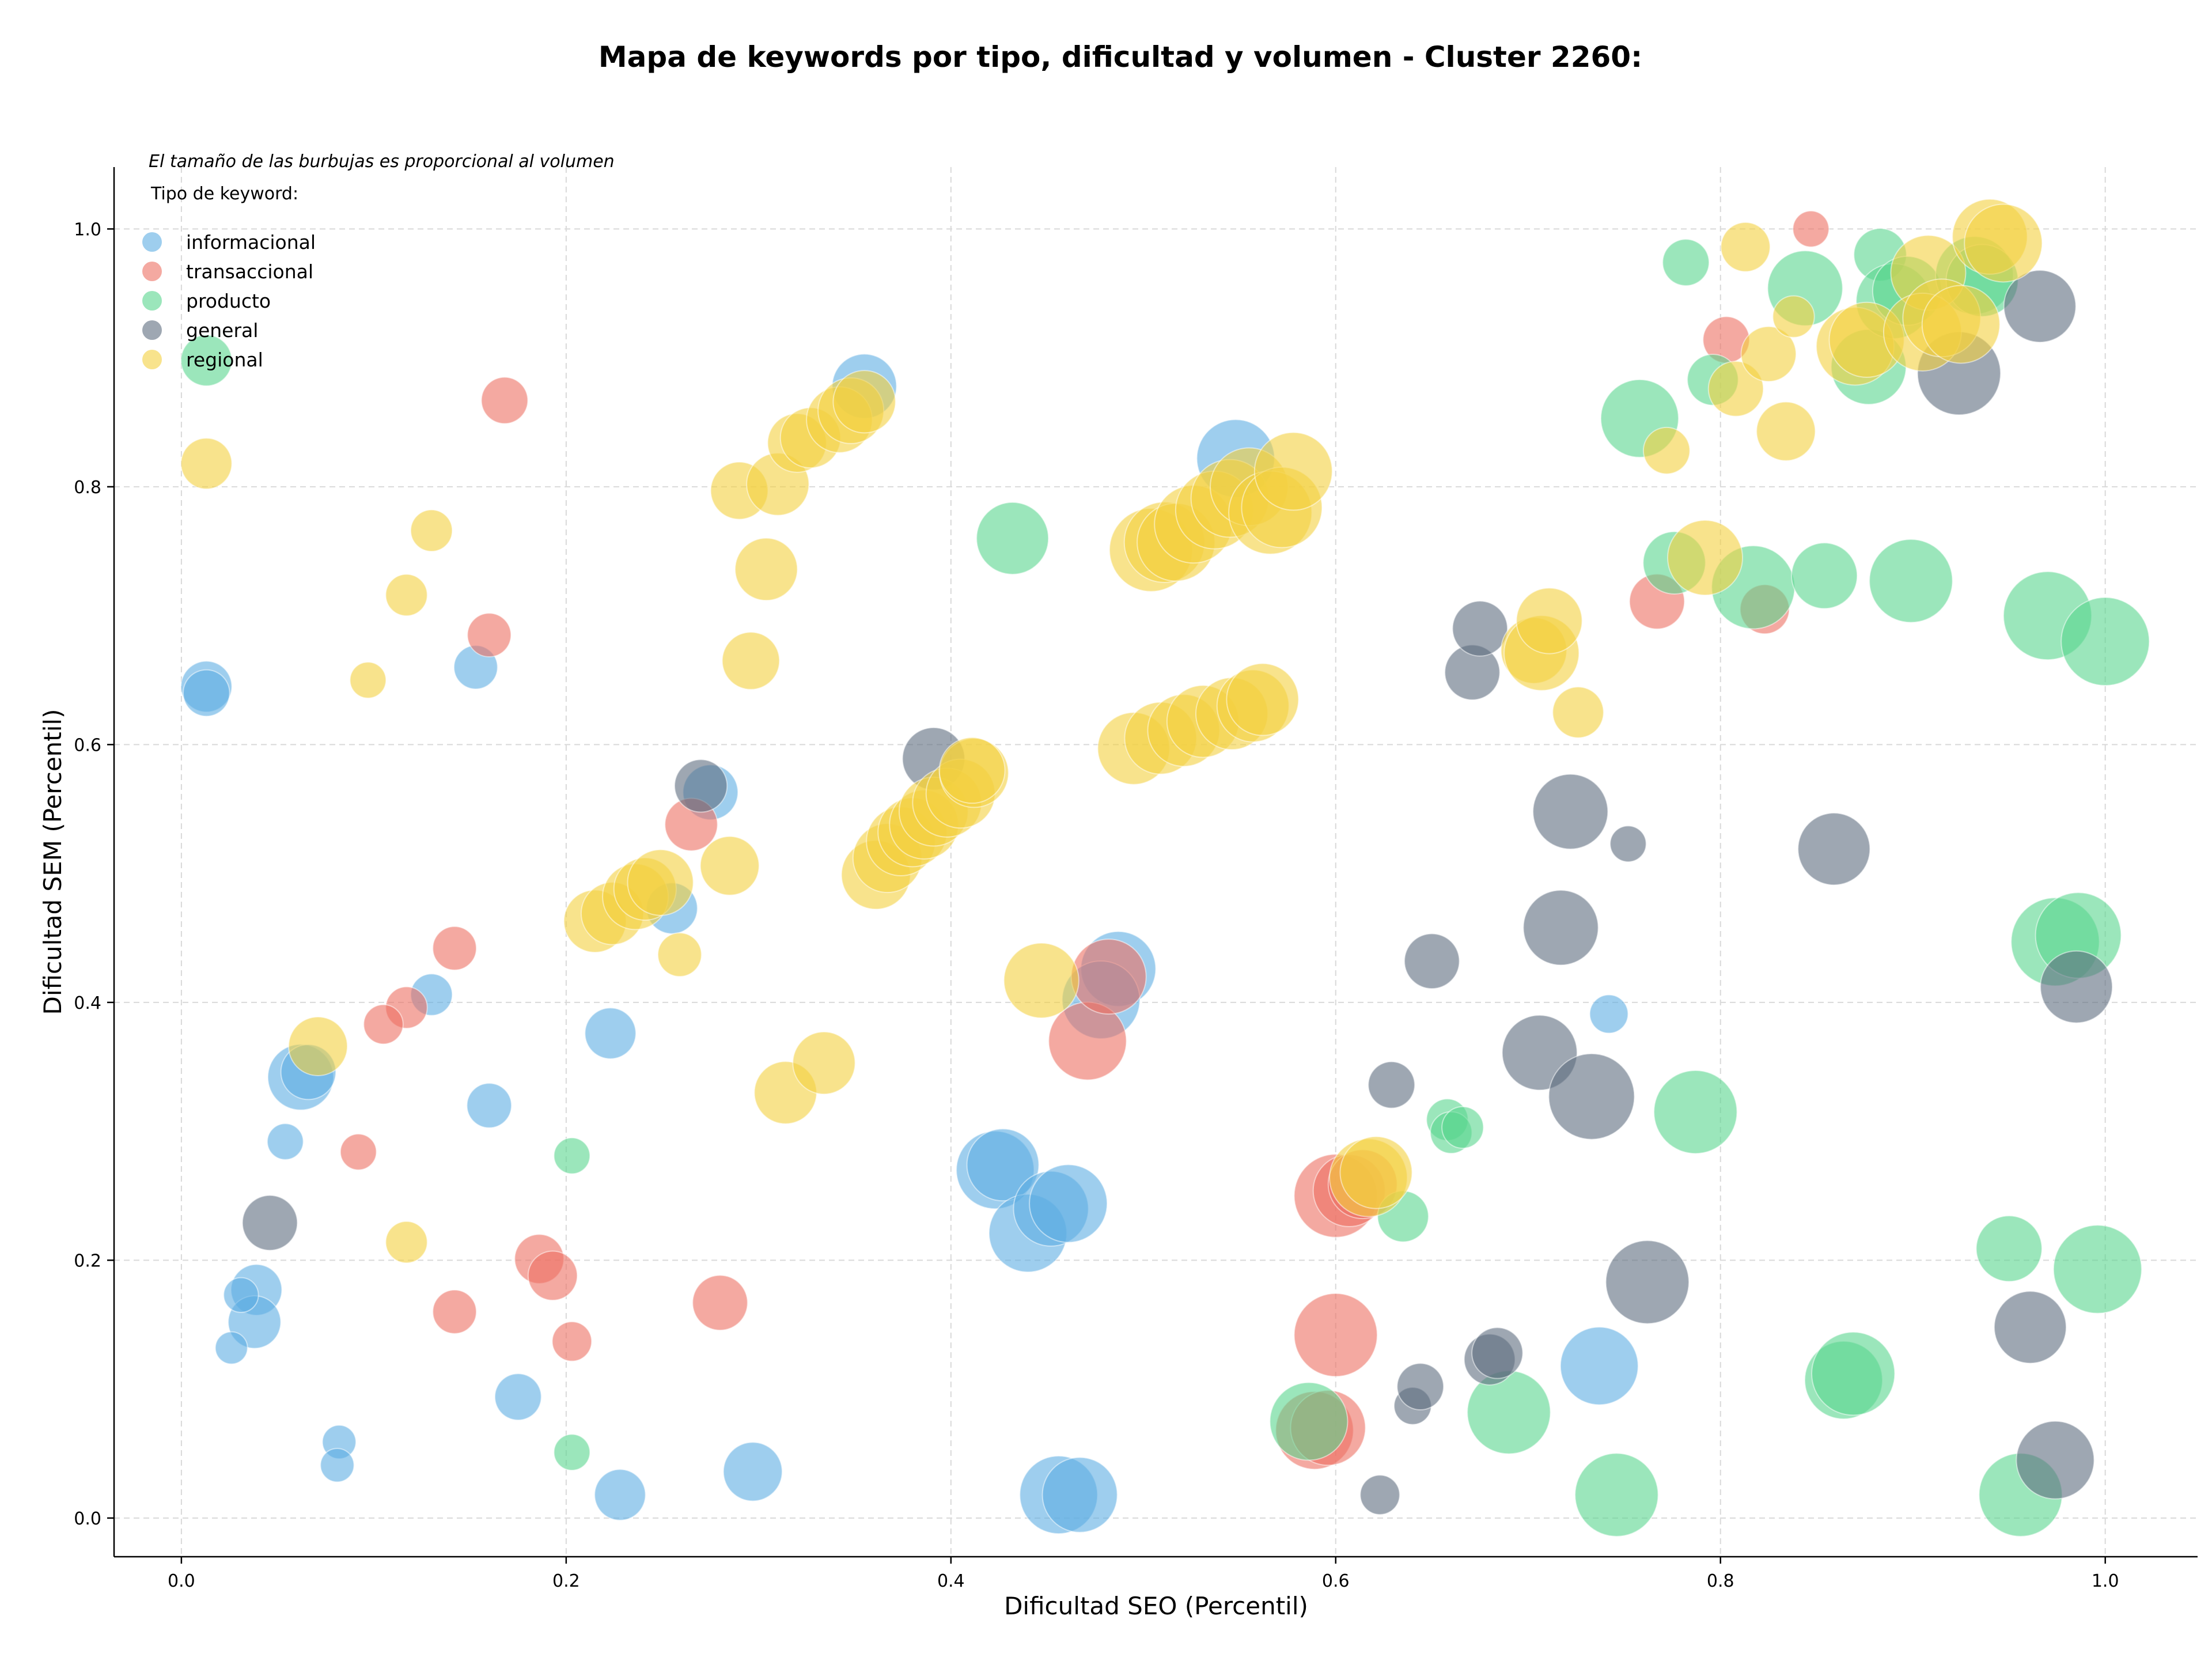 The image size is (2212, 1661). What do you see at coordinates (152, 242) in the screenshot?
I see `legend-marker-informacional` at bounding box center [152, 242].